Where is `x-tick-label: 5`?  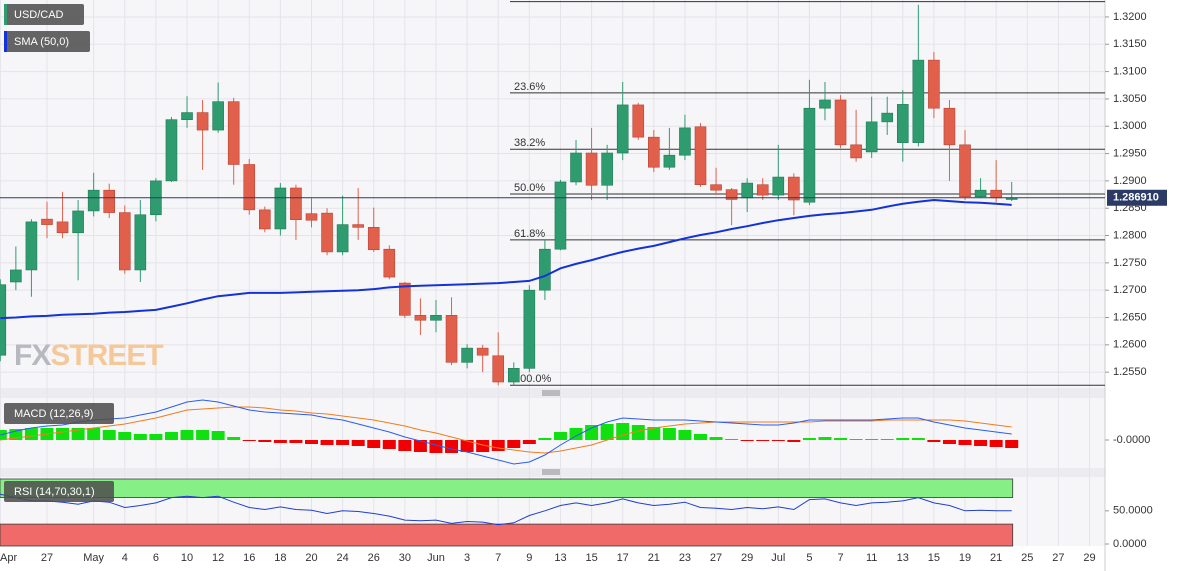 x-tick-label: 5 is located at coordinates (809, 558).